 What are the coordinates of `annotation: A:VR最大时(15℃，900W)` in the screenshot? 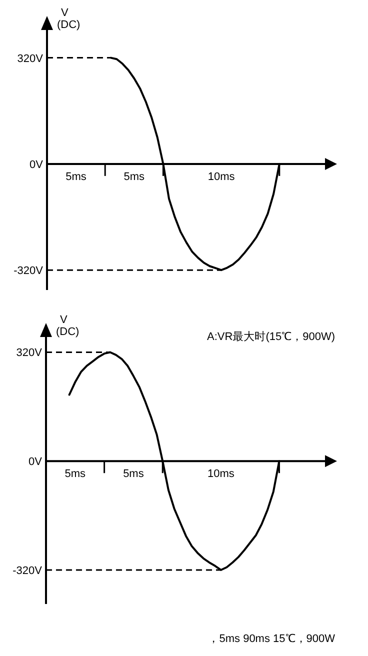 It's located at (271, 336).